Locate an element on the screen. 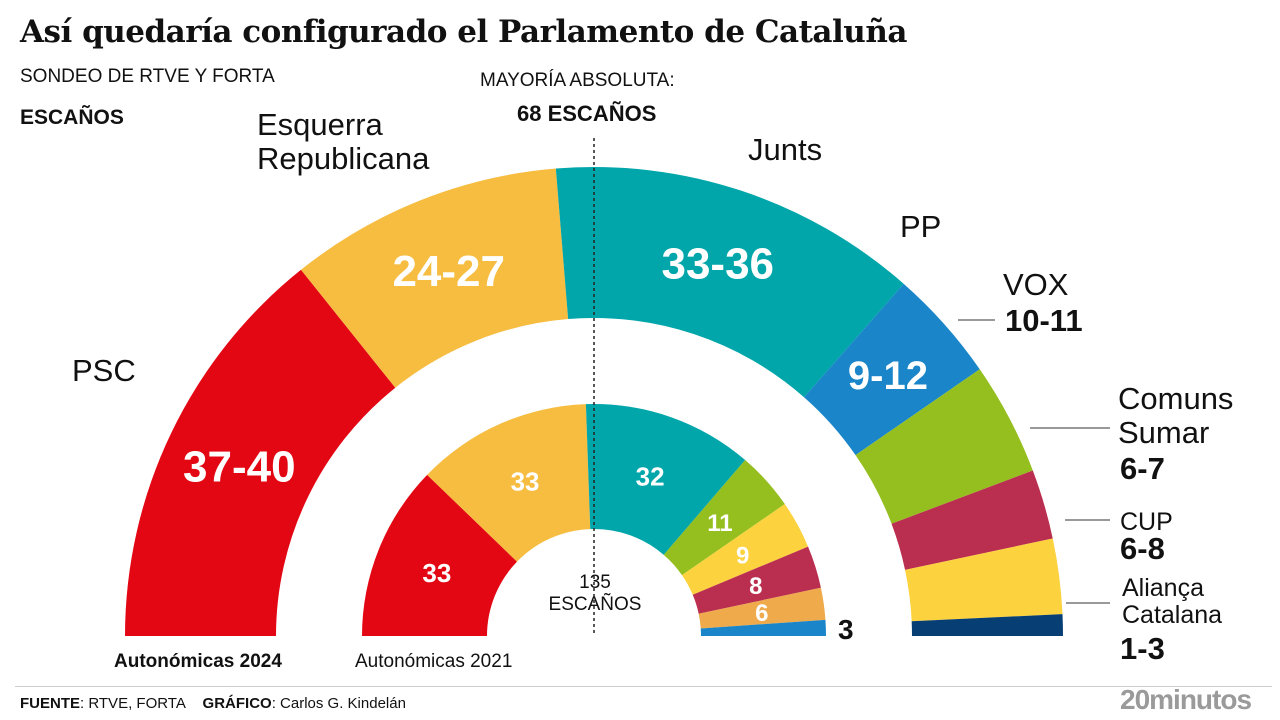  outer-value-1: 24-27 is located at coordinates (448, 271).